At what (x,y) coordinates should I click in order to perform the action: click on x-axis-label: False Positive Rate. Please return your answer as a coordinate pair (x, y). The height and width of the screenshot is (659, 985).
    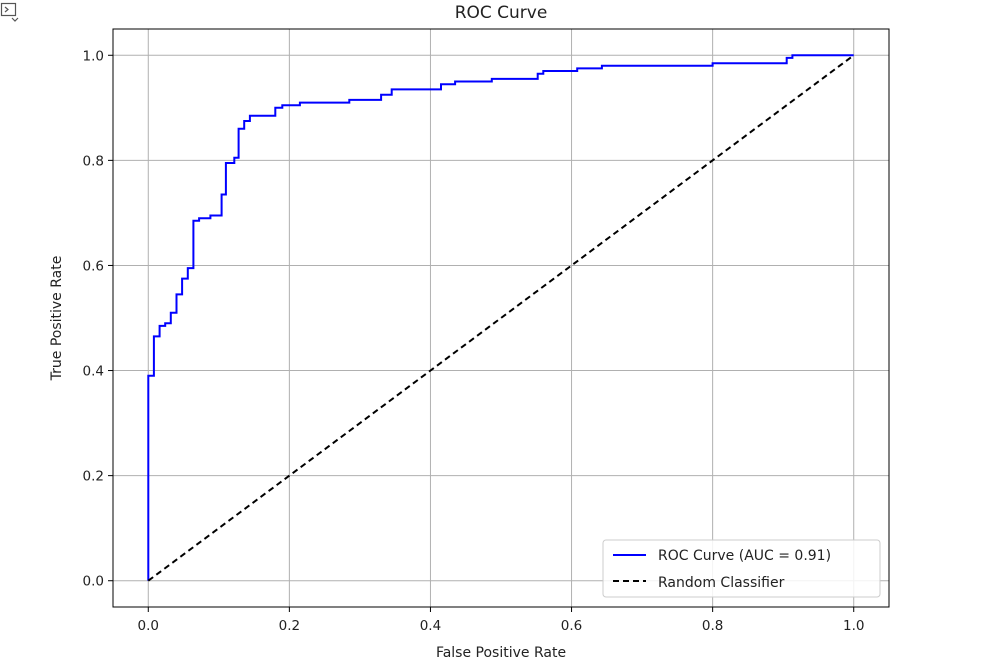
    Looking at the image, I should click on (501, 652).